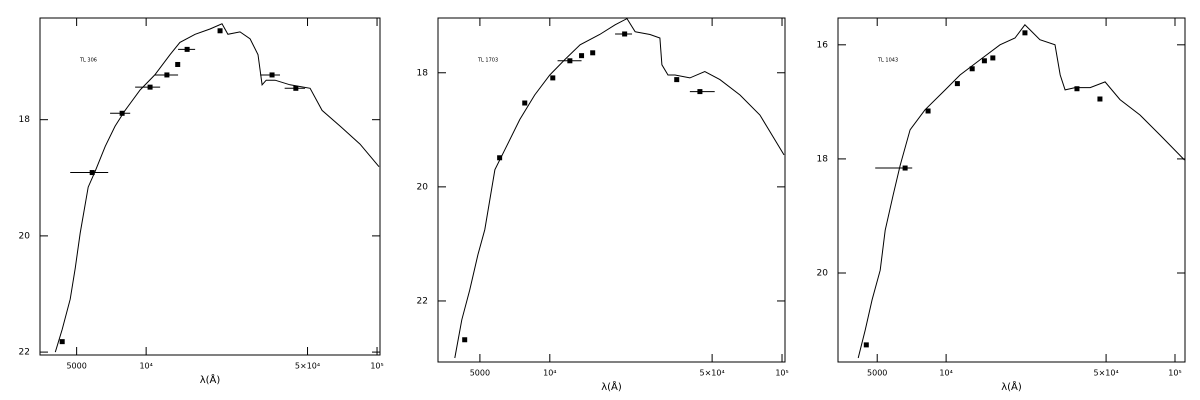 The height and width of the screenshot is (400, 1200). Describe the element at coordinates (487, 61) in the screenshot. I see `panel-label: TL 1703` at that location.